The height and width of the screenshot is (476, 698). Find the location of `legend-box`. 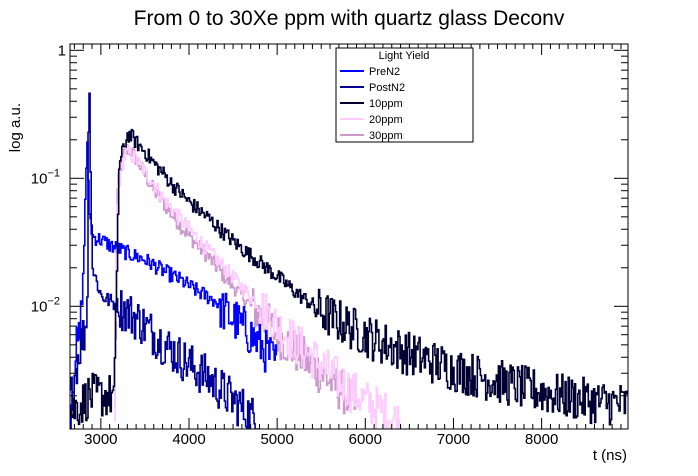

legend-box is located at coordinates (404, 95).